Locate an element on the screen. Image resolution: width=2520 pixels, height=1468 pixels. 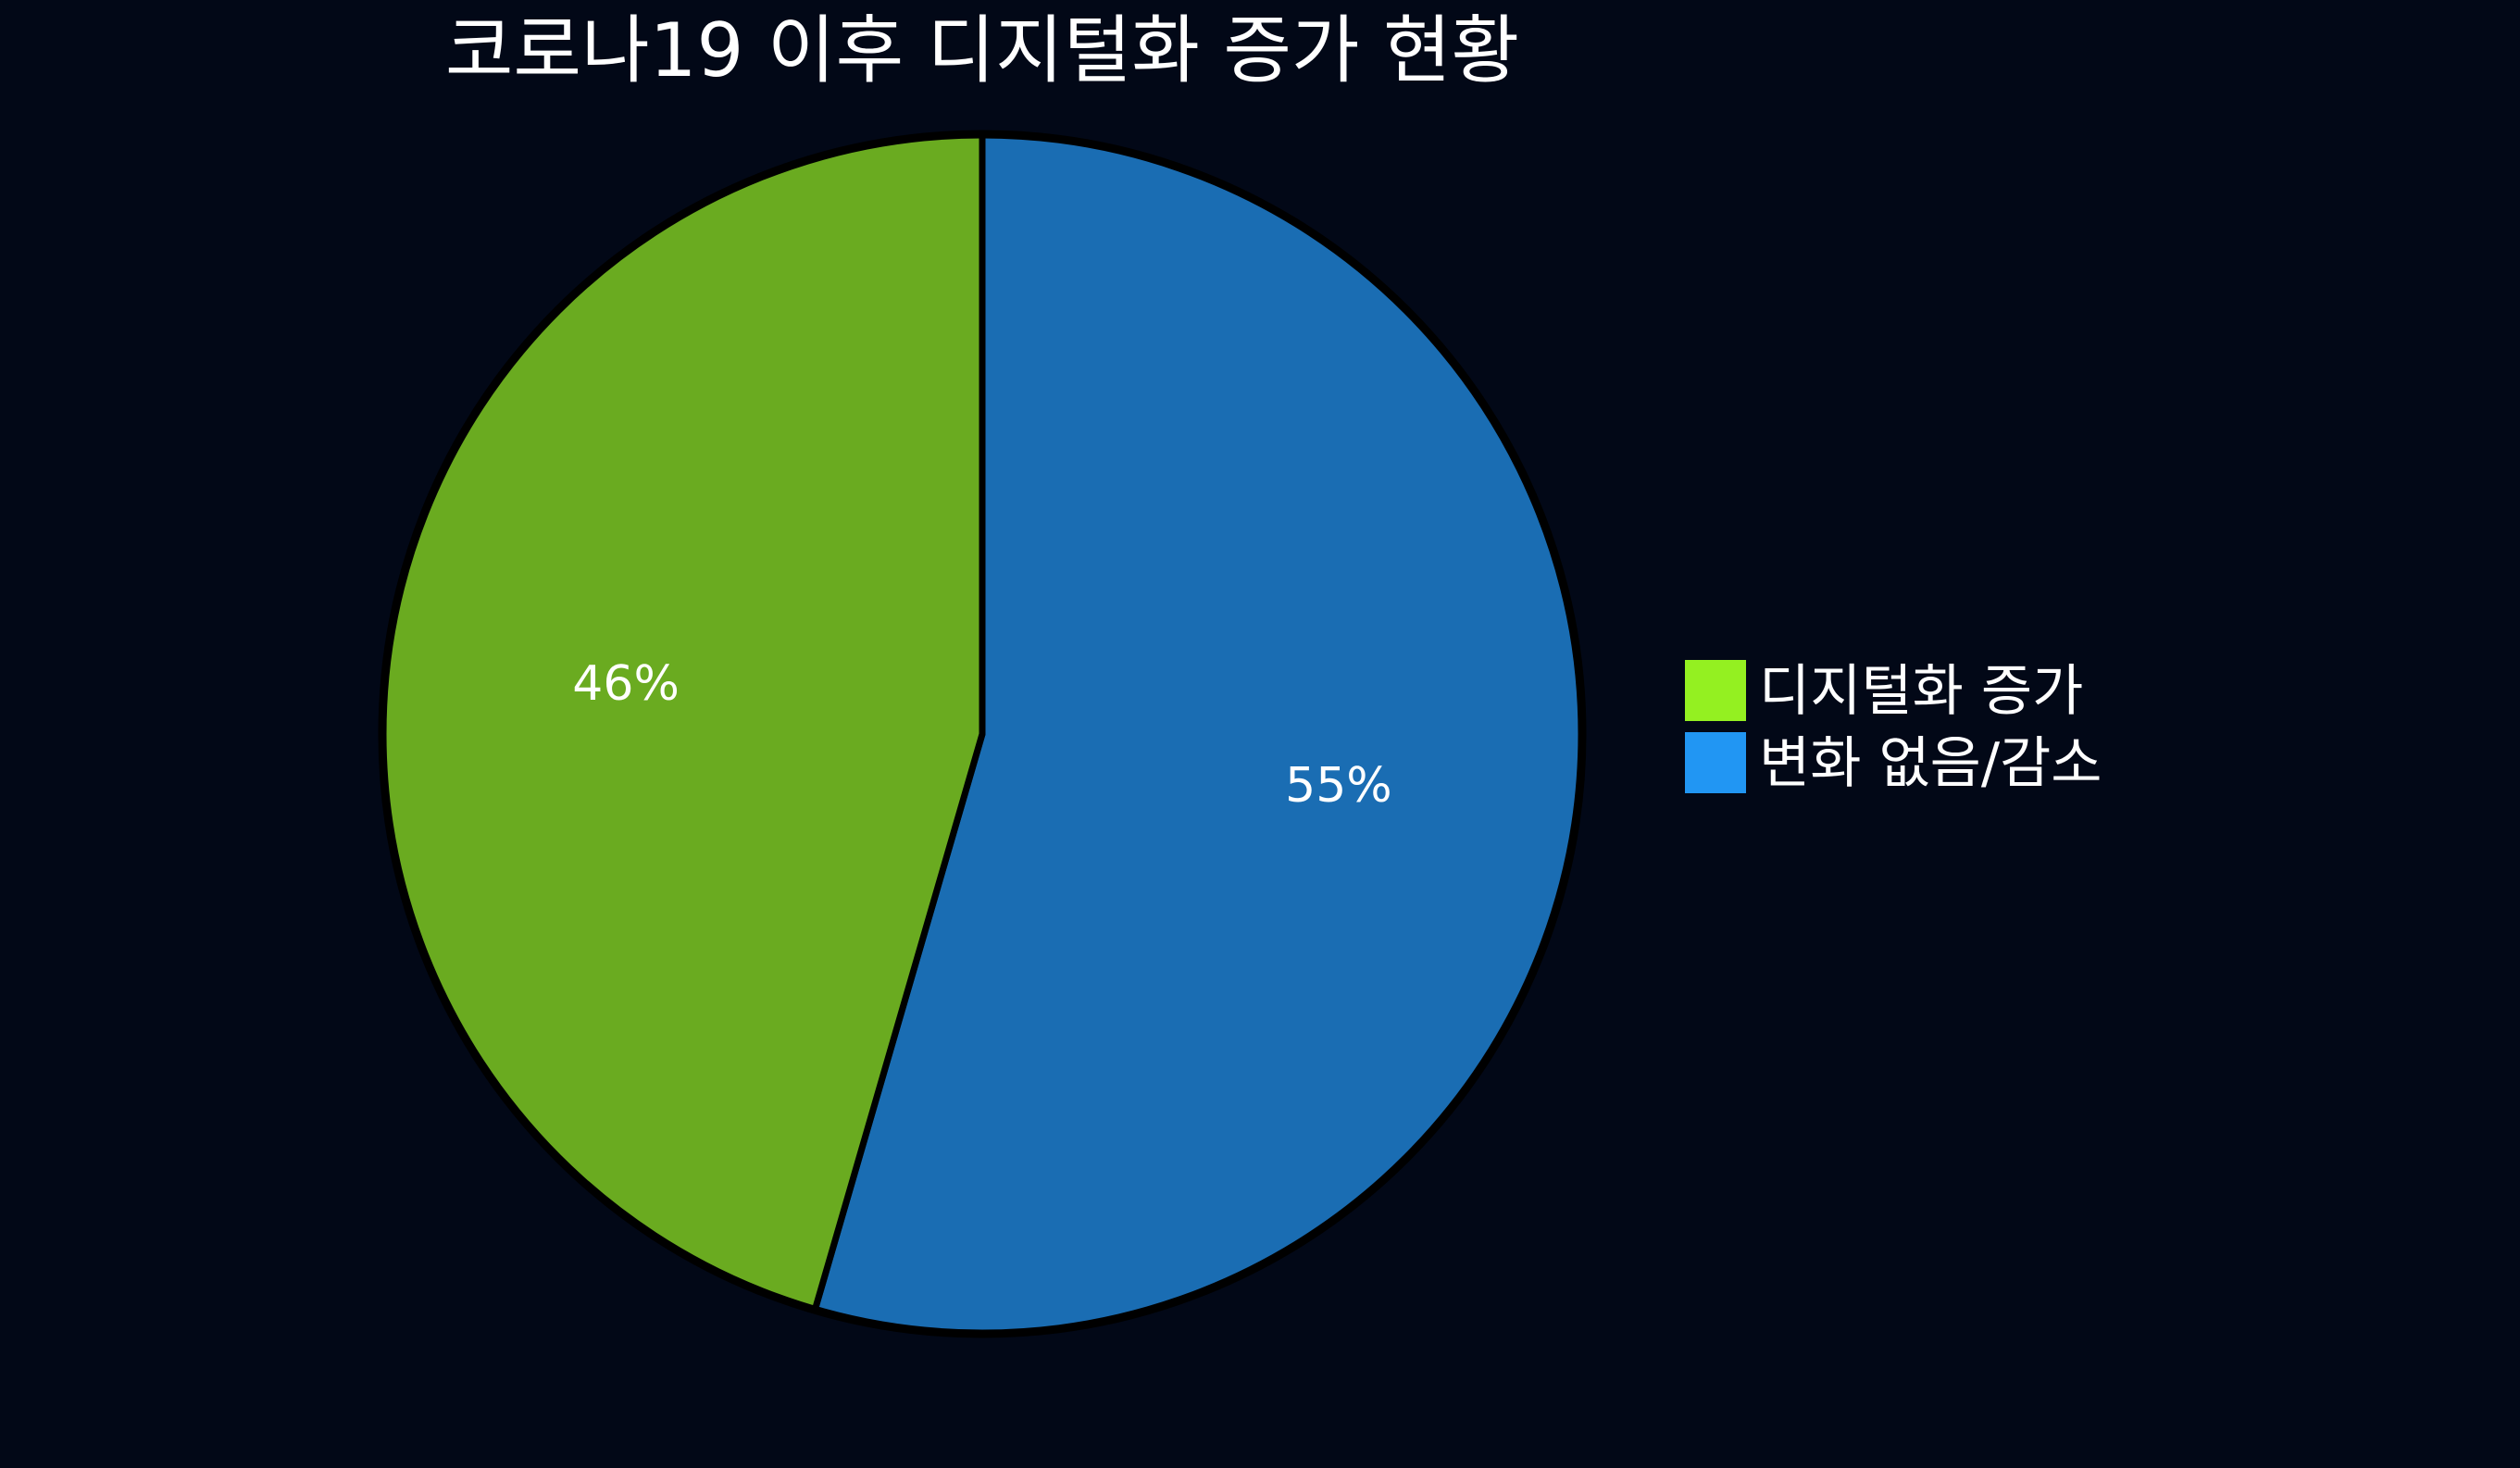
slice-labels: 55% 46% is located at coordinates (981, 735).